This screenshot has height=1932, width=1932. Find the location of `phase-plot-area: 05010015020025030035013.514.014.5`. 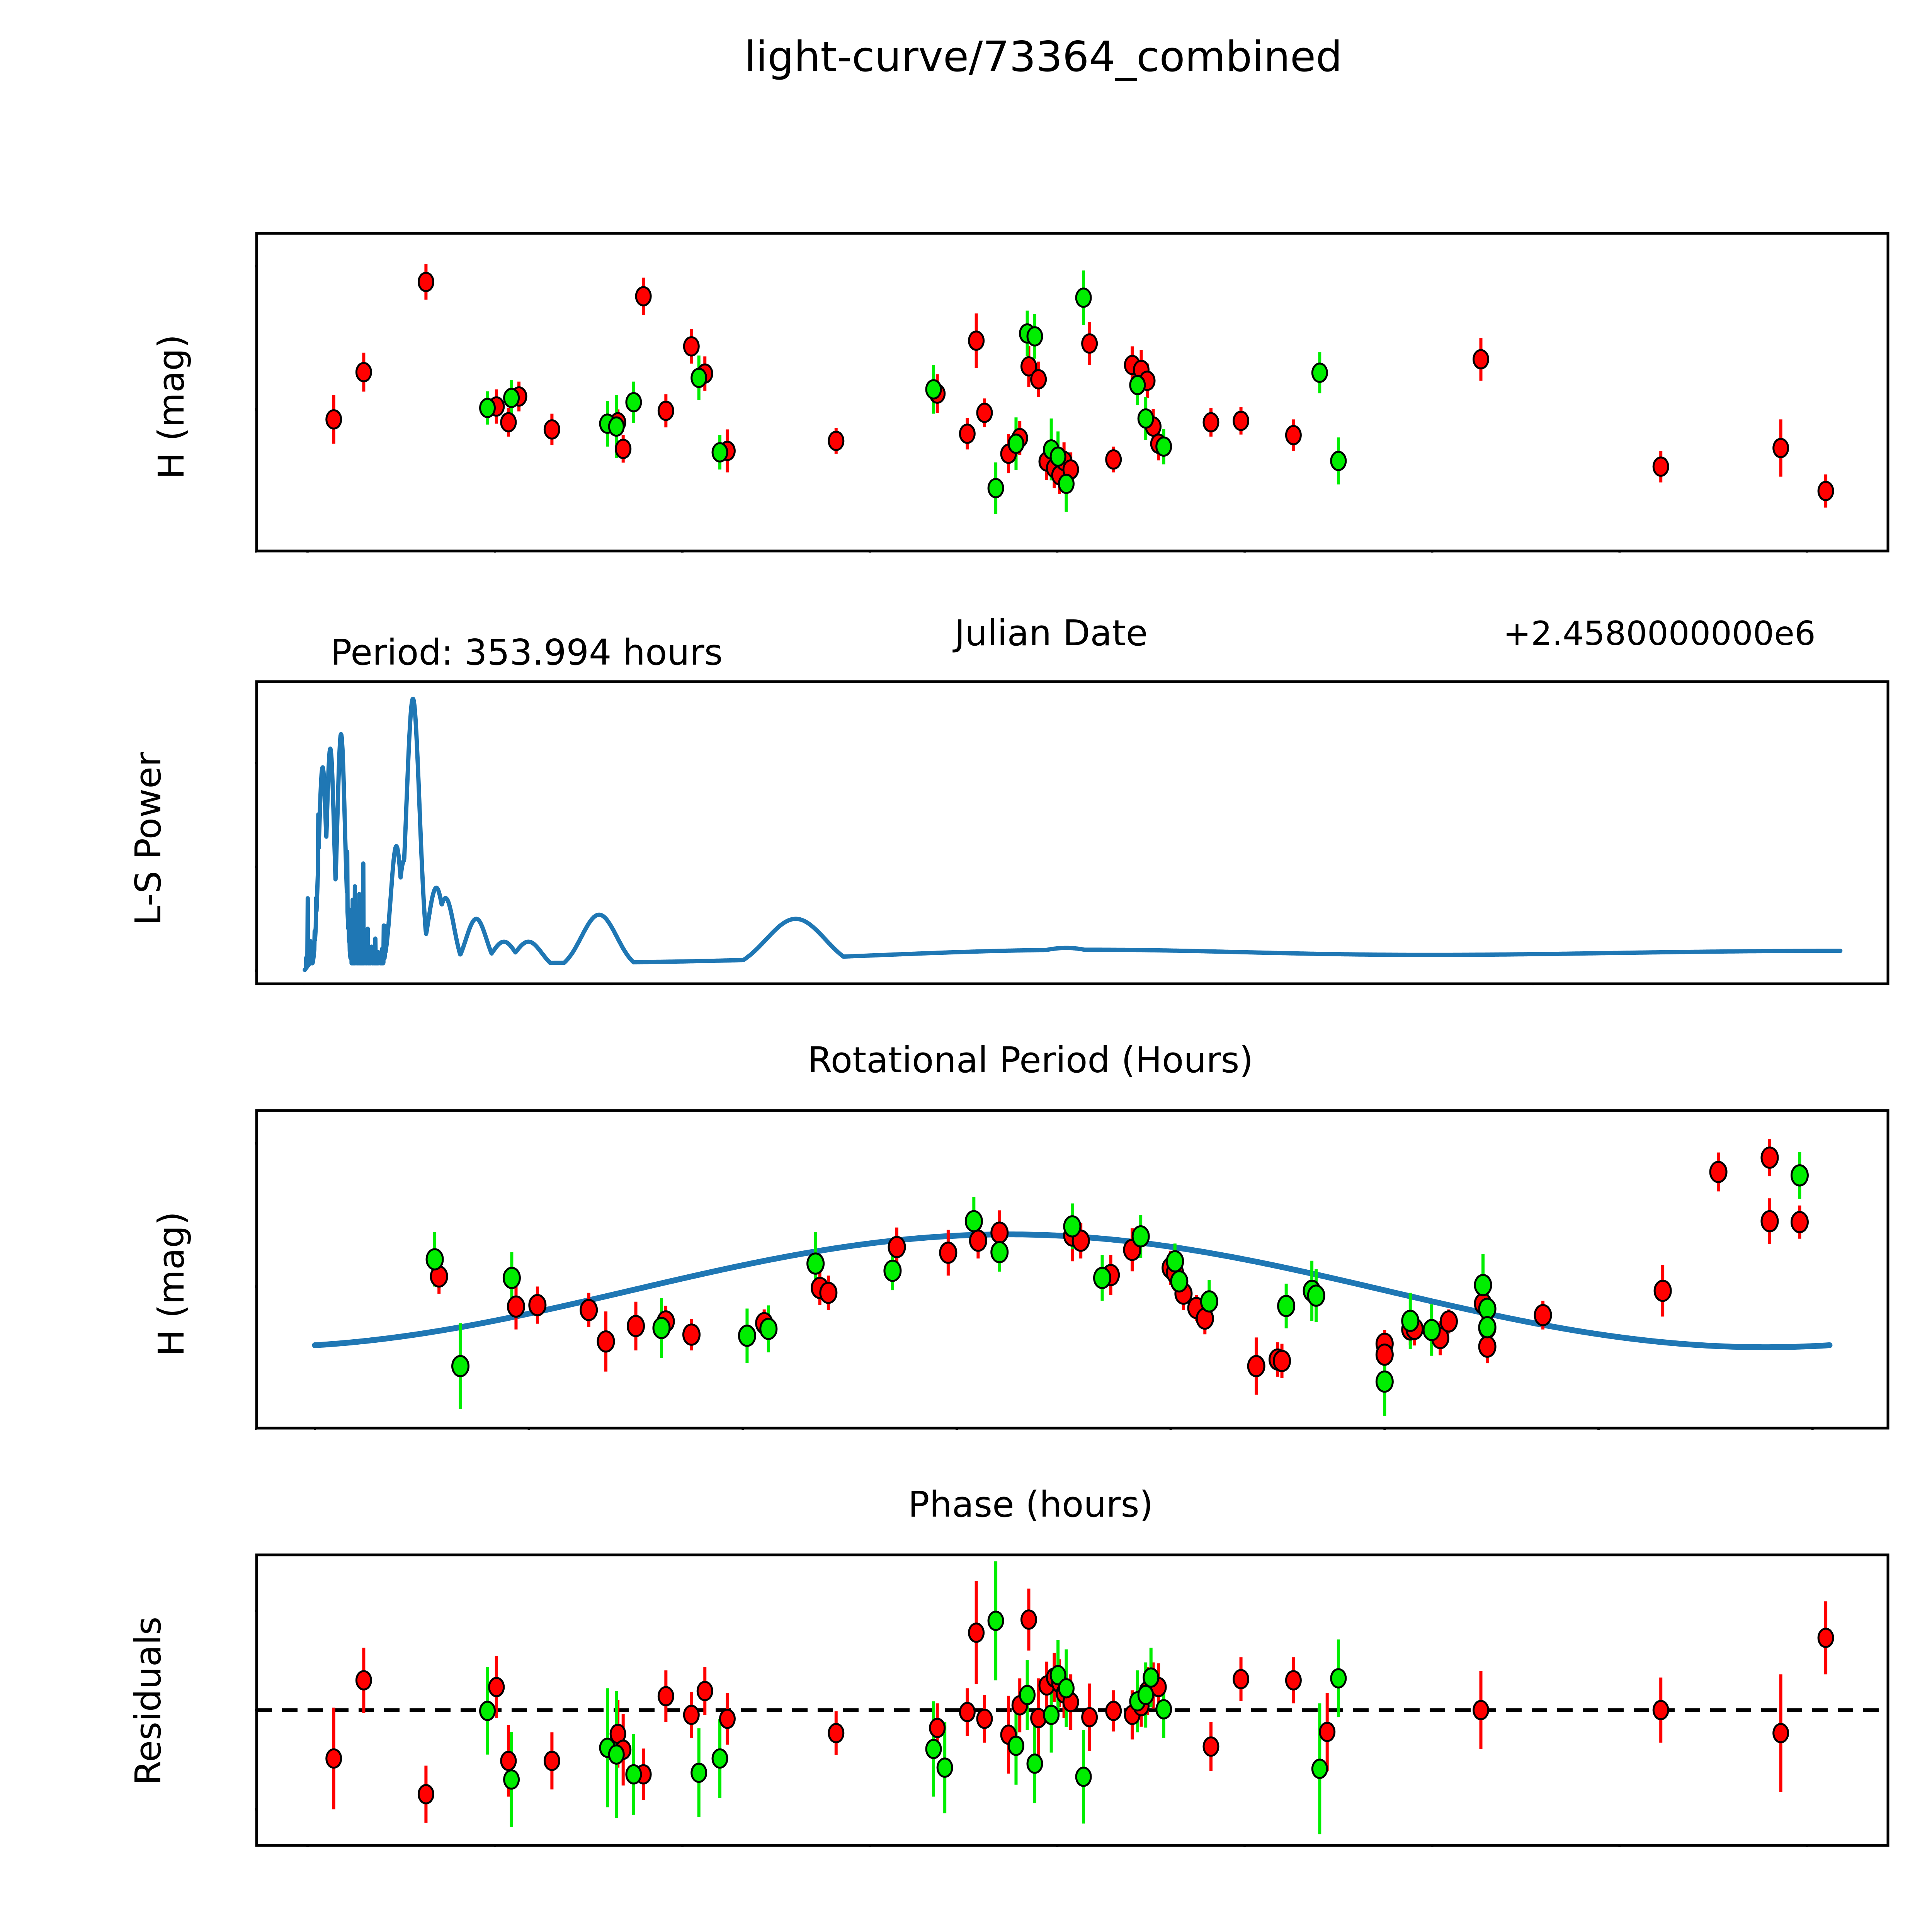

phase-plot-area: 05010015020025030035013.514.014.5 is located at coordinates (1072, 1269).